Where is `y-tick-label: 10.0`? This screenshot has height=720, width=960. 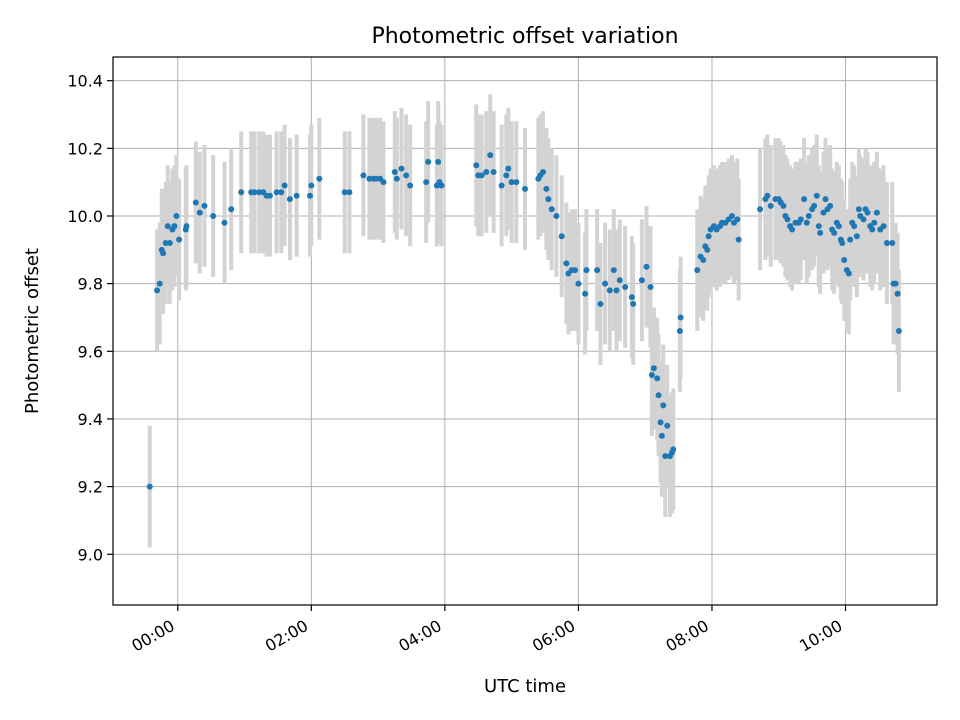
y-tick-label: 10.0 is located at coordinates (85, 216).